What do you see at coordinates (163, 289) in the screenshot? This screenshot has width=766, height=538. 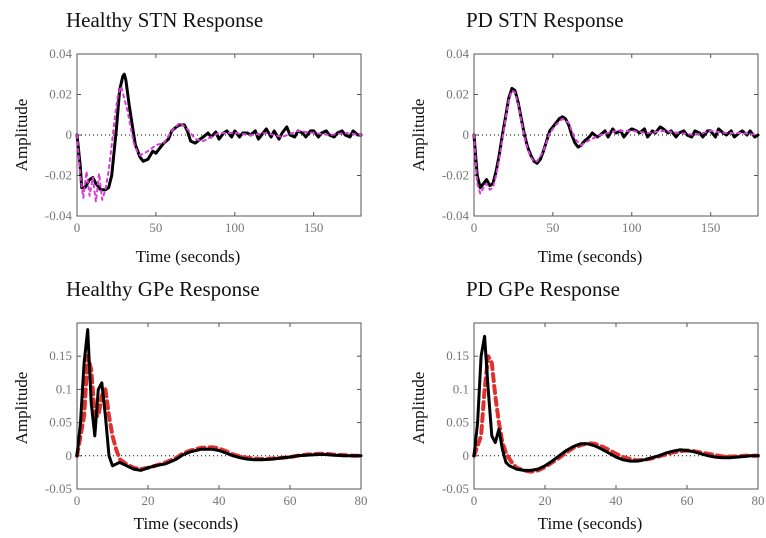 I see `panel-title: Healthy GPe Response` at bounding box center [163, 289].